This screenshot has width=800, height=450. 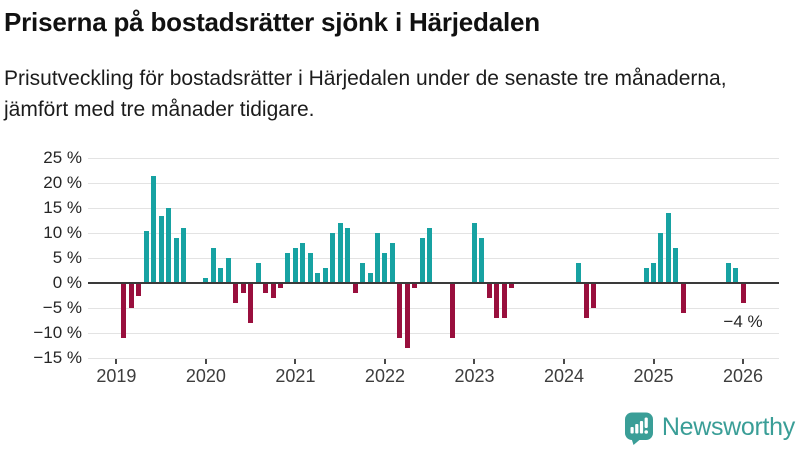 I want to click on y-axis-label: −5 %, so click(x=62, y=307).